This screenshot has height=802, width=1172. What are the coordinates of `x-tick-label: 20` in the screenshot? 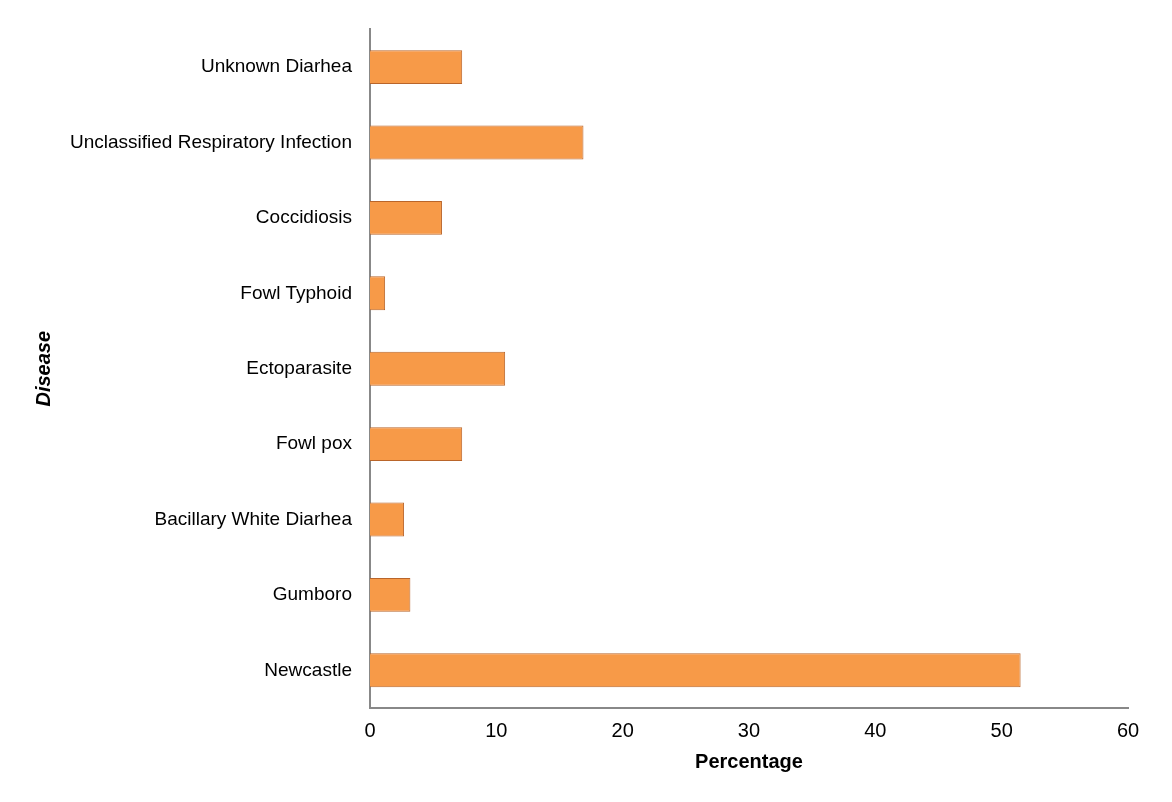 It's located at (622, 729).